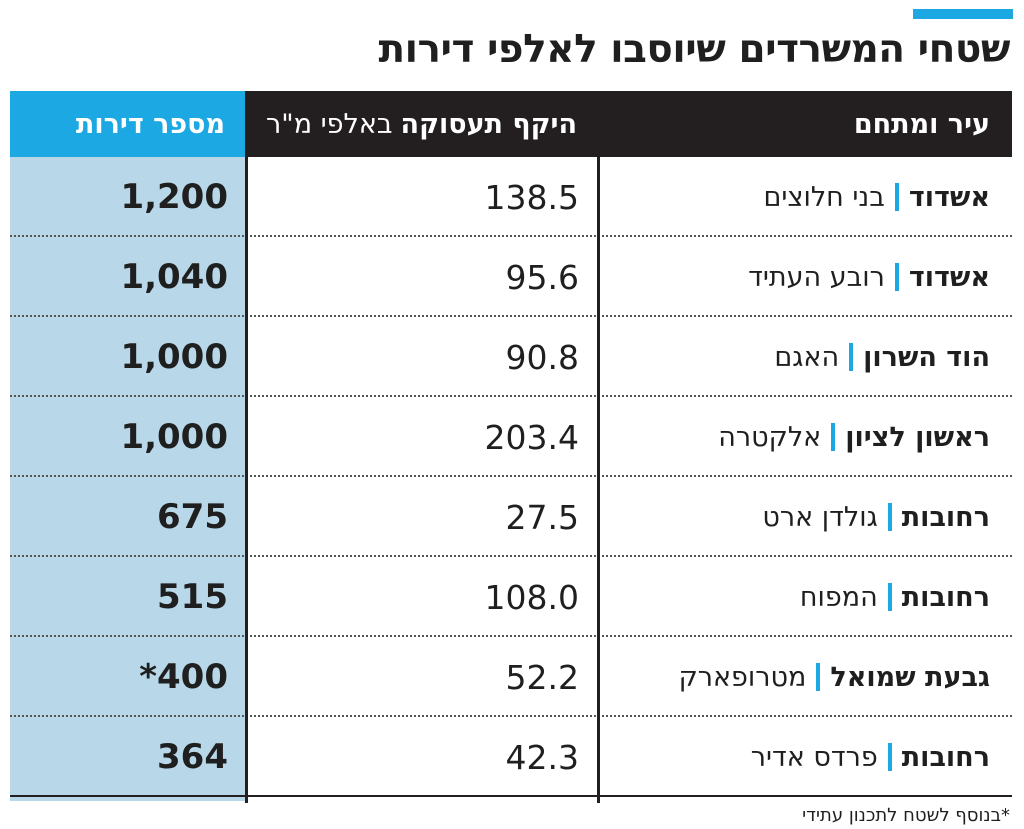  Describe the element at coordinates (807, 357) in the screenshot. I see `site-name: האגם` at that location.